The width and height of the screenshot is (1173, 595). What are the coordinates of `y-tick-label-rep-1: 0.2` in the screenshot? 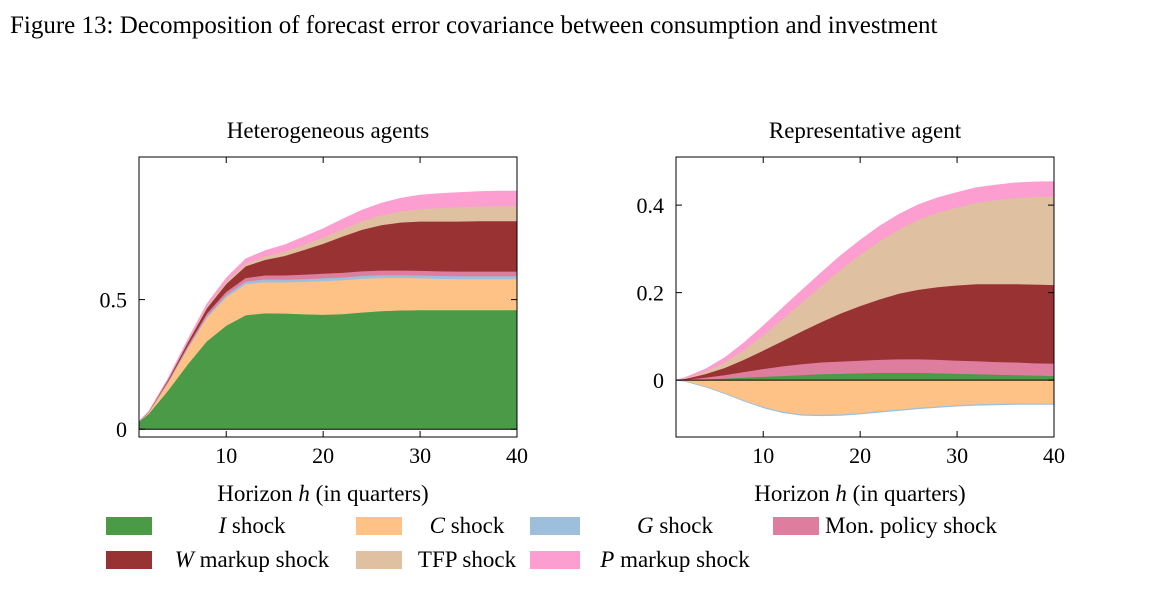 It's located at (651, 293).